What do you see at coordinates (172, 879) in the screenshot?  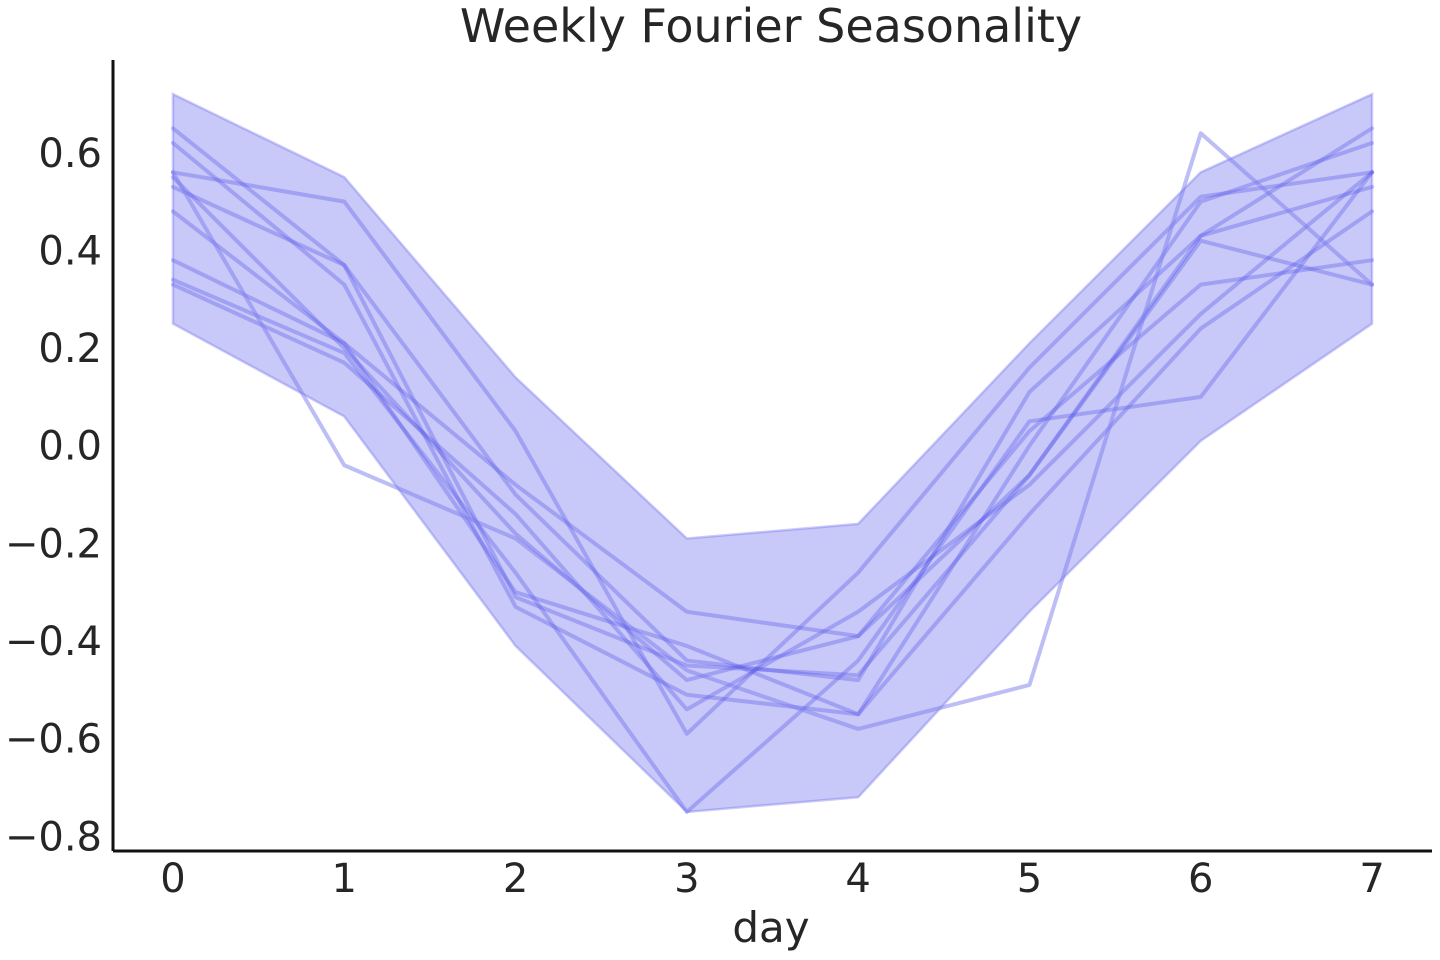 I see `x-tick-label-0: 0` at bounding box center [172, 879].